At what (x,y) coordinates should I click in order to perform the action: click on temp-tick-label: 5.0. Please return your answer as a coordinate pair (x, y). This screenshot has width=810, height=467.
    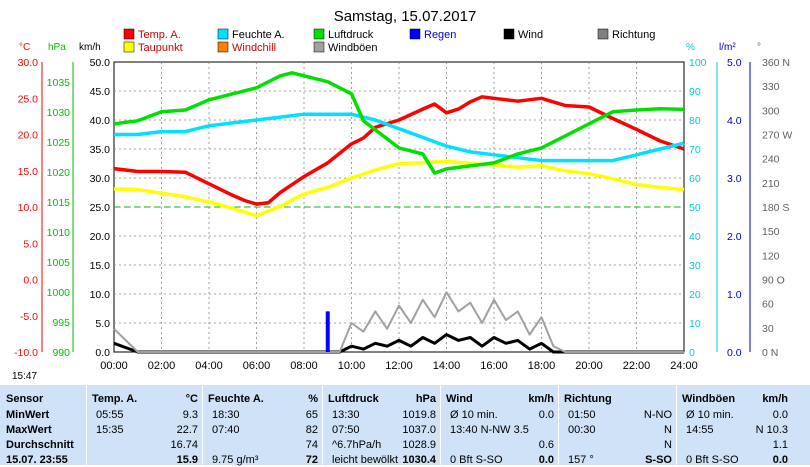
    Looking at the image, I should click on (30, 244).